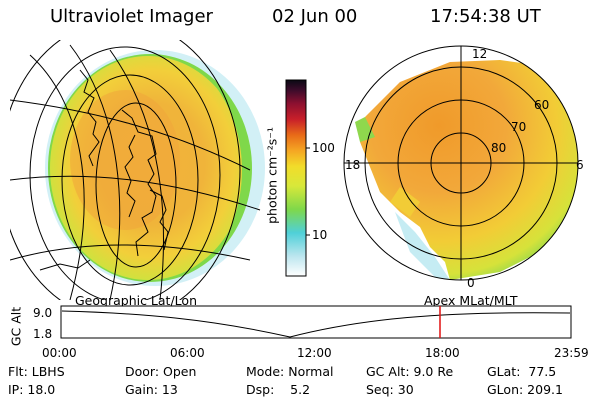 The height and width of the screenshot is (400, 600). Describe the element at coordinates (353, 165) in the screenshot. I see `mlt-label-18: 18` at that location.